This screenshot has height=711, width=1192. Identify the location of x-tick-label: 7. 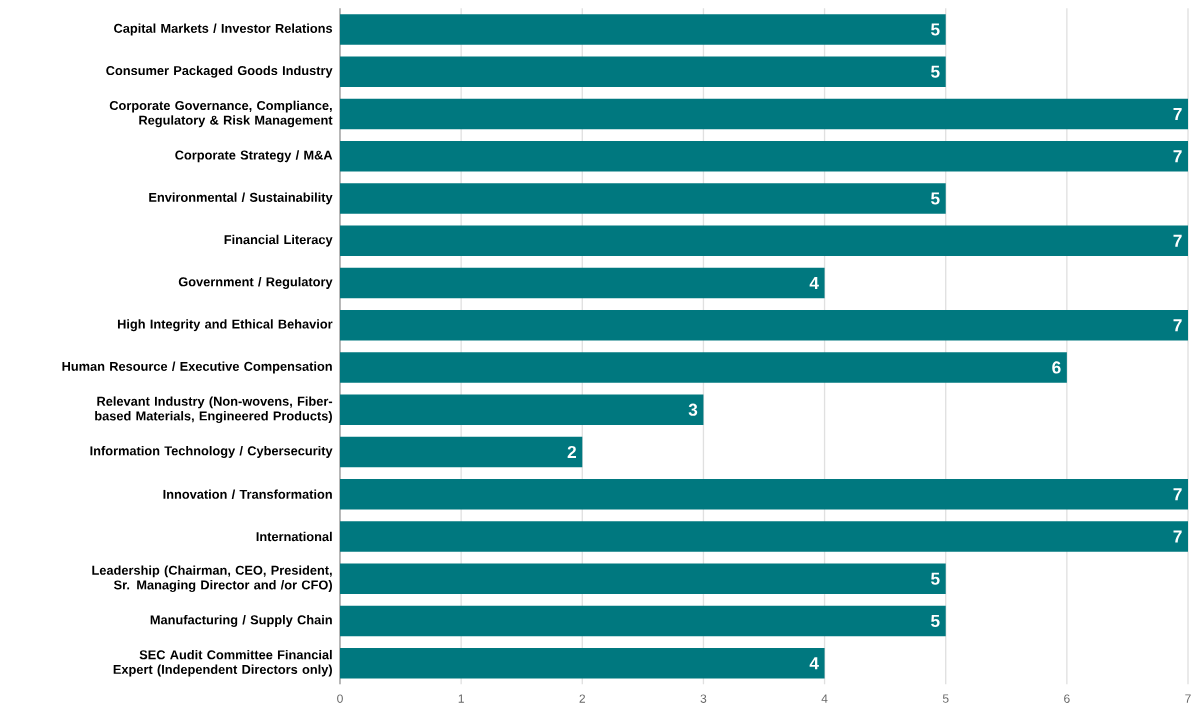
(1188, 698).